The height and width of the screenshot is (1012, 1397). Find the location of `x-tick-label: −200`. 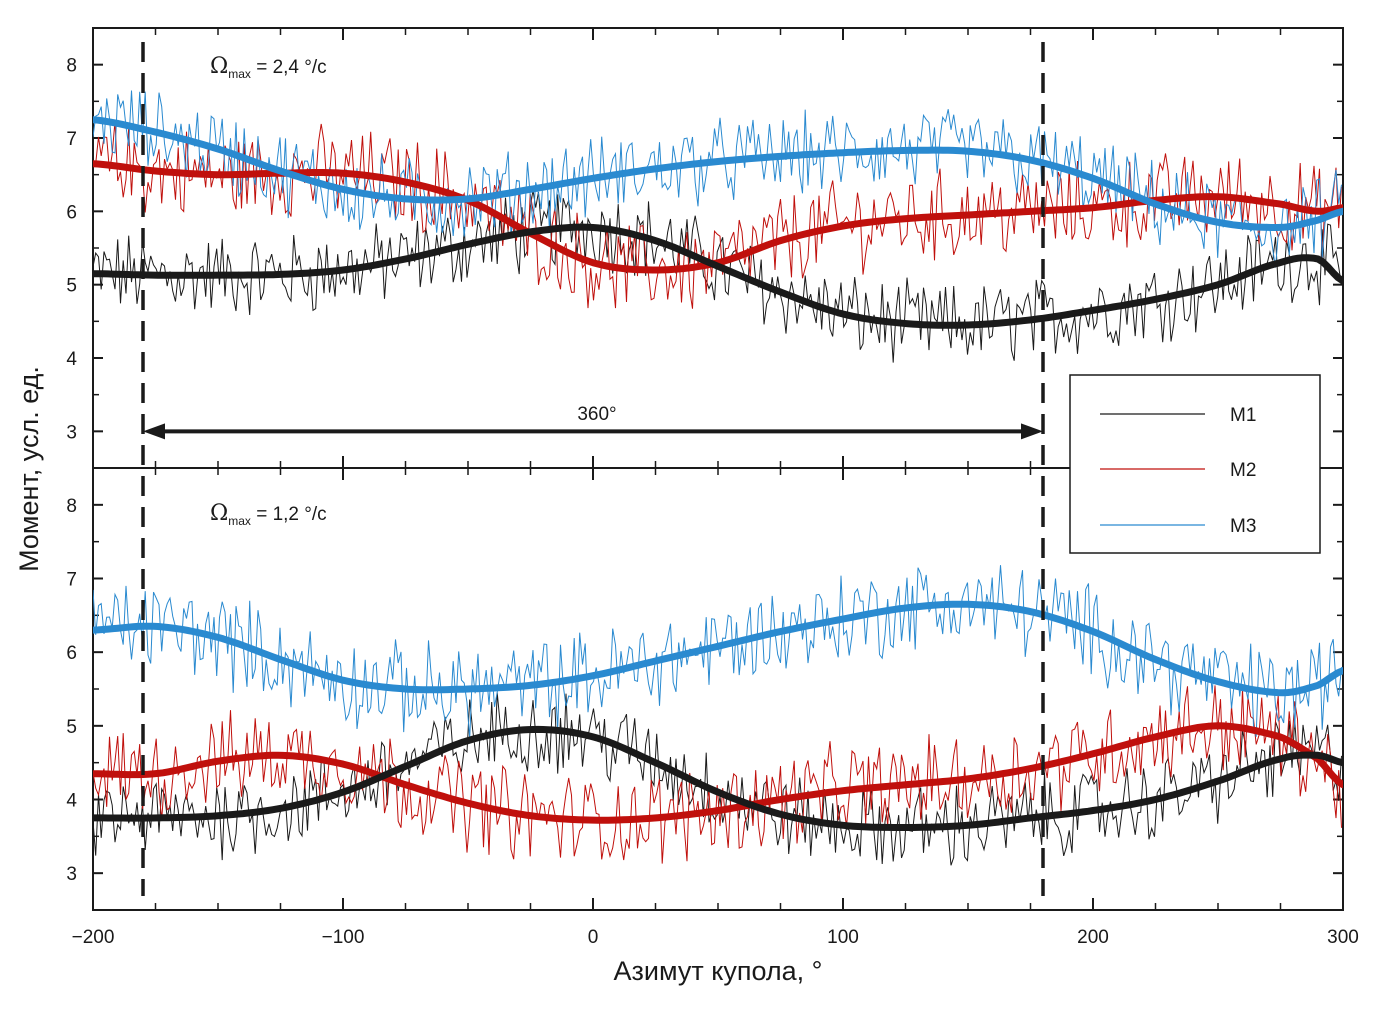

x-tick-label: −200 is located at coordinates (93, 937).